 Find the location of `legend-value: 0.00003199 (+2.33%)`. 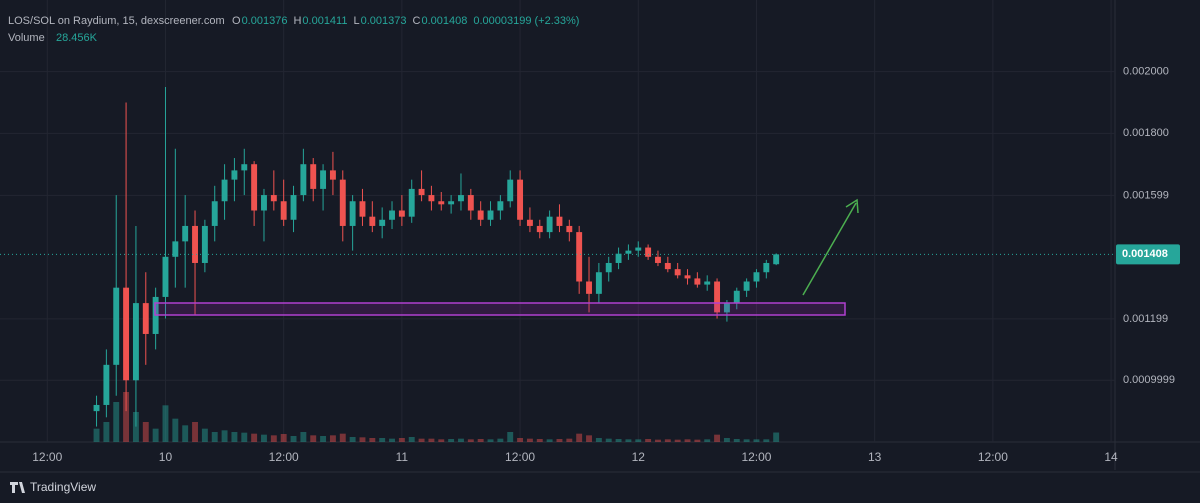

legend-value: 0.00003199 (+2.33%) is located at coordinates (526, 21).